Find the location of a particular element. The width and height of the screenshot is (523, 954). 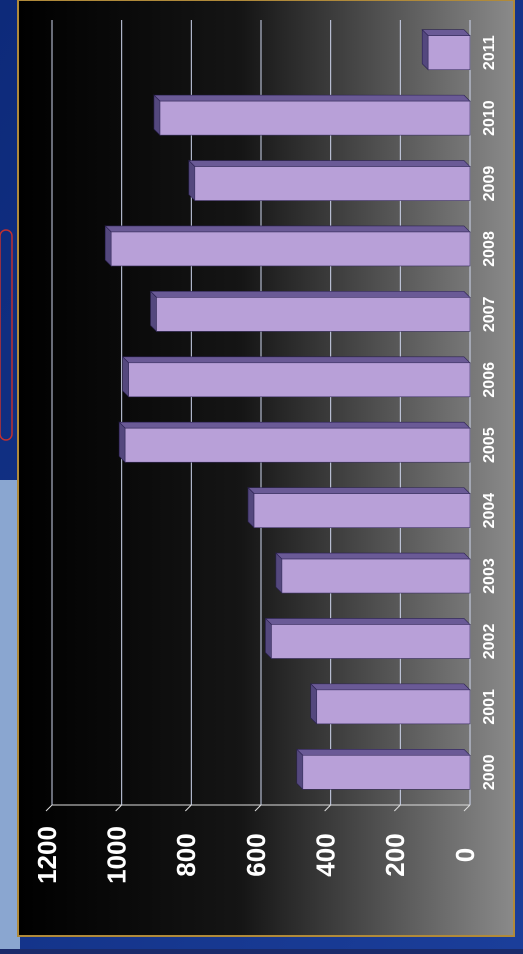

x-tick-label: 2004 is located at coordinates (489, 511).